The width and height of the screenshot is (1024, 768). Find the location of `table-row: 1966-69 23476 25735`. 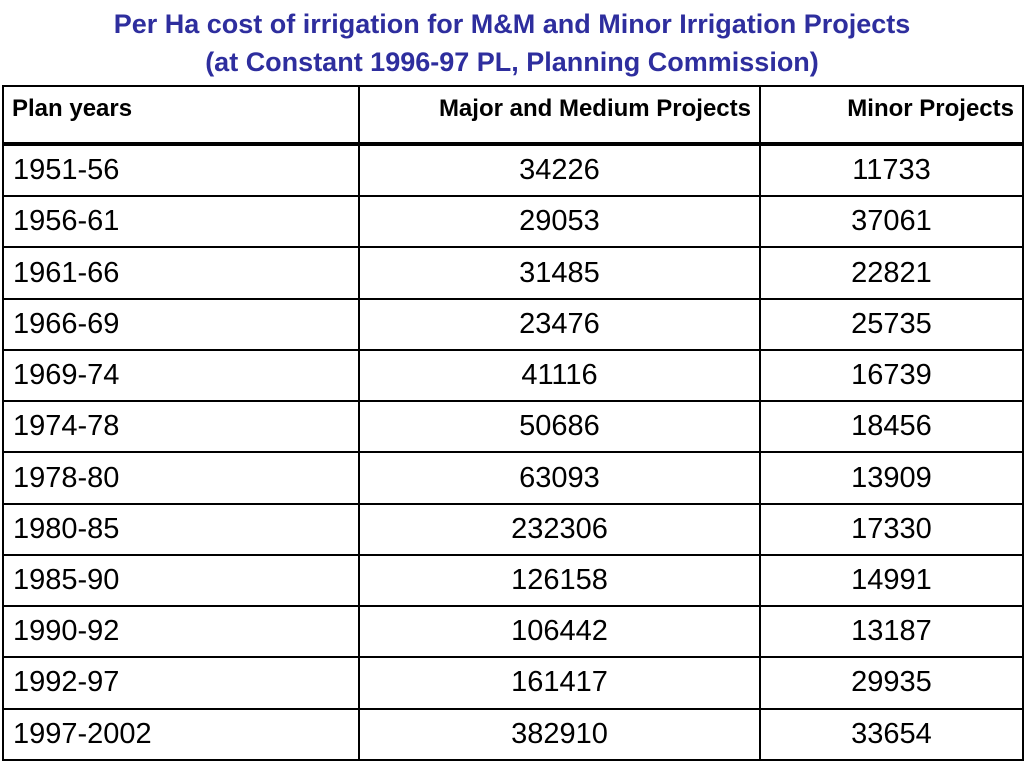

table-row: 1966-69 23476 25735 is located at coordinates (513, 324).